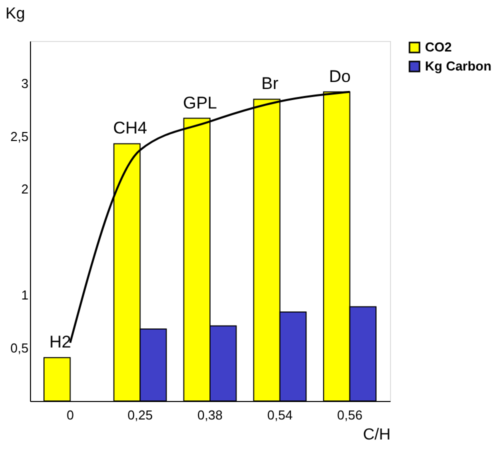  I want to click on x-tick-label: 0, so click(70, 415).